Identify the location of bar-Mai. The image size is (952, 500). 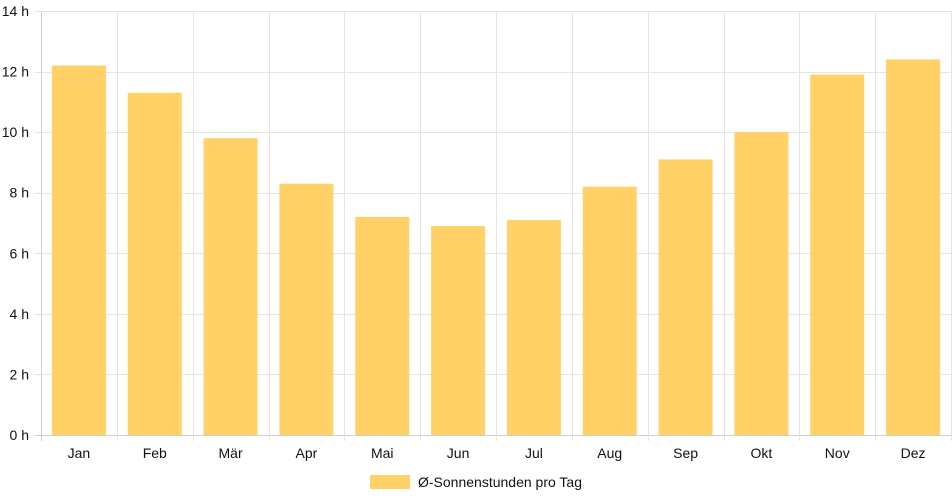
(382, 325).